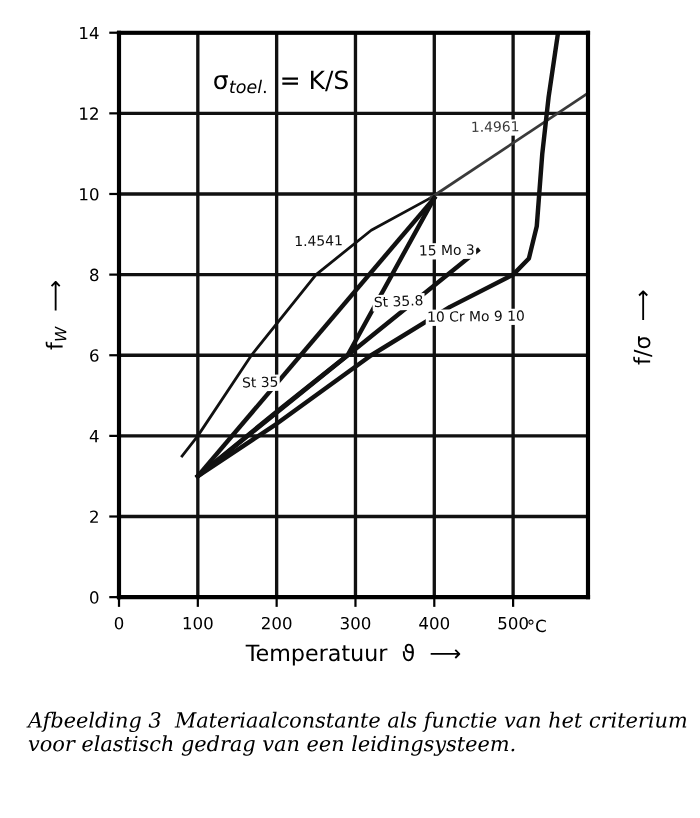 Image resolution: width=700 pixels, height=818 pixels. I want to click on y-tick-label: 10, so click(89, 194).